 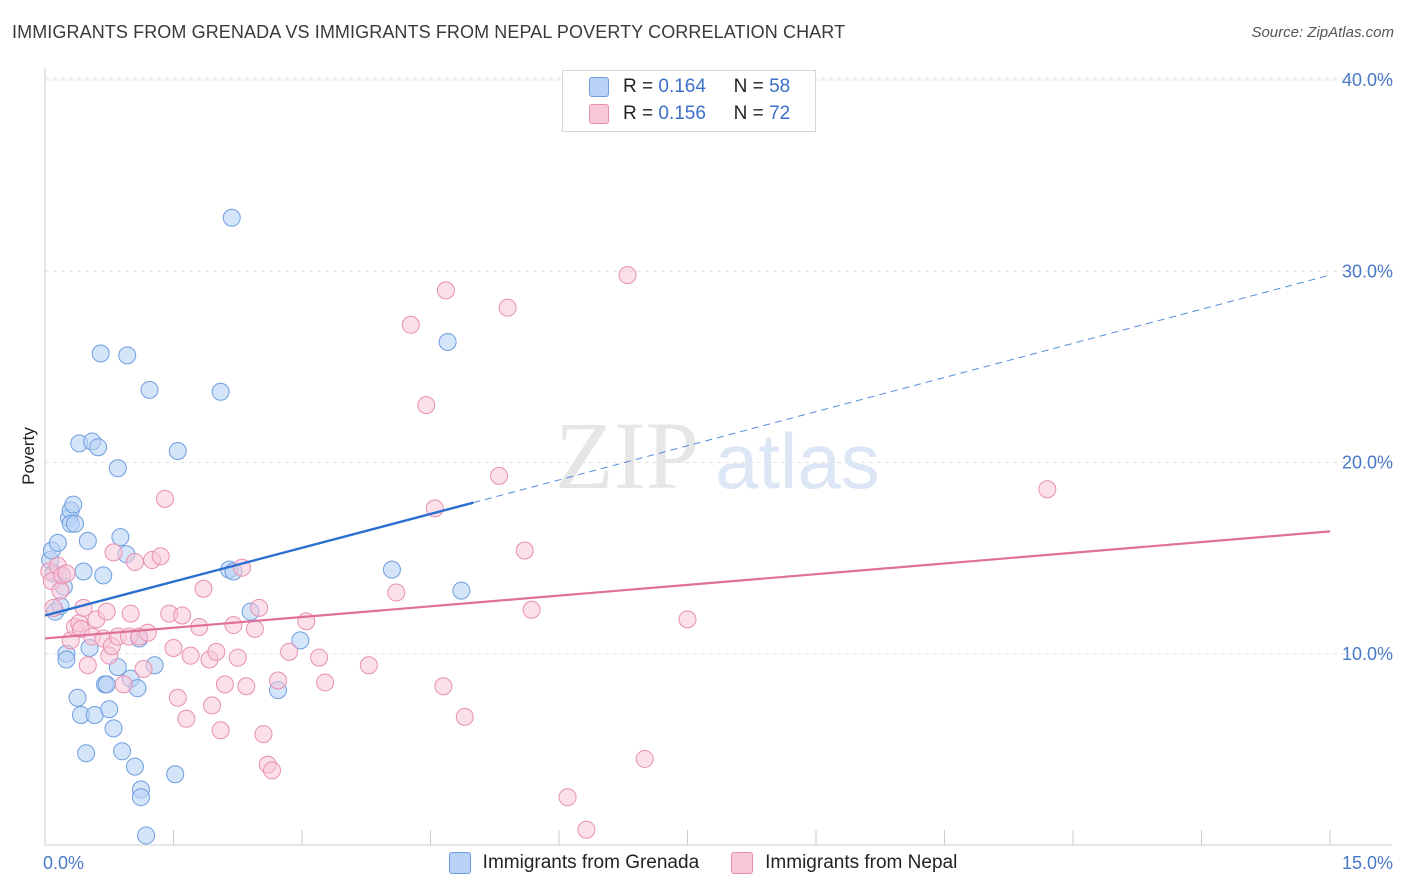 What do you see at coordinates (682, 113) in the screenshot?
I see `r-value: 0.156` at bounding box center [682, 113].